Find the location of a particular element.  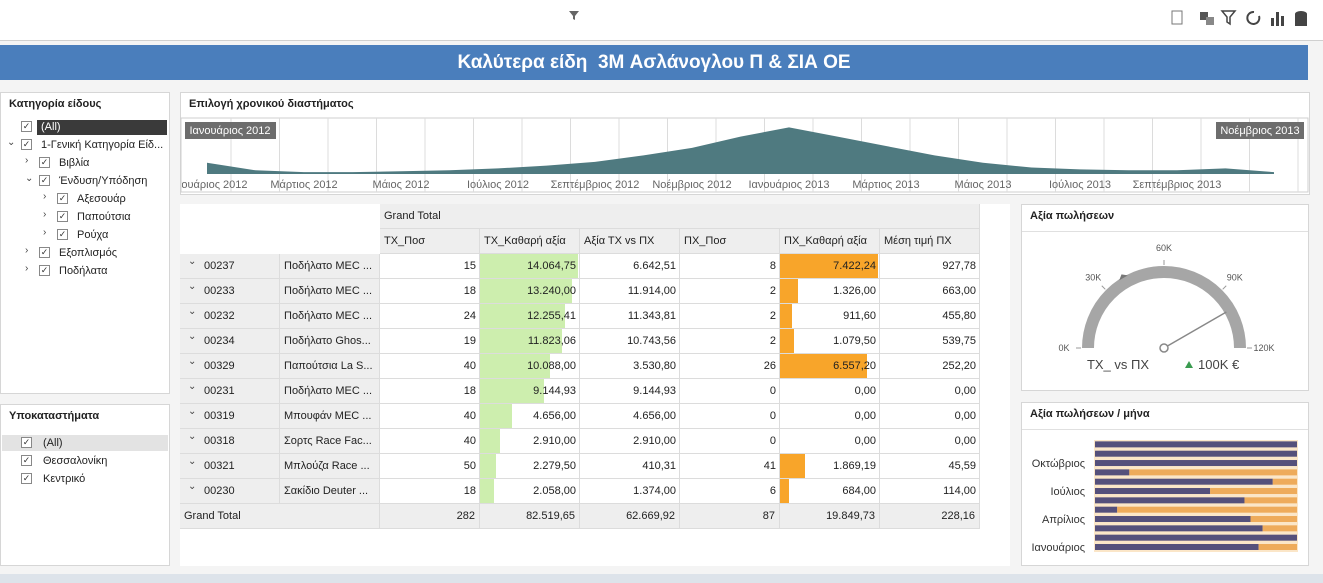

data-cell: 410,31 is located at coordinates (659, 466).